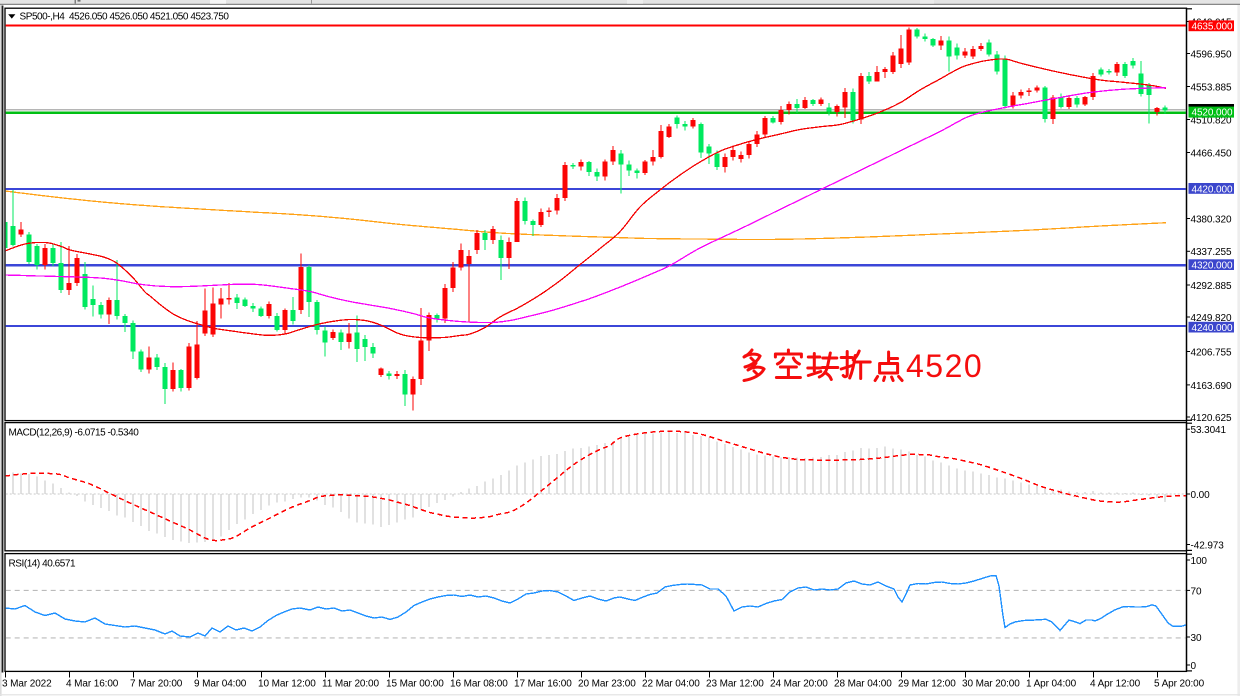 The height and width of the screenshot is (696, 1240). I want to click on svg-text: 1 Apr 04:00, so click(1051, 684).